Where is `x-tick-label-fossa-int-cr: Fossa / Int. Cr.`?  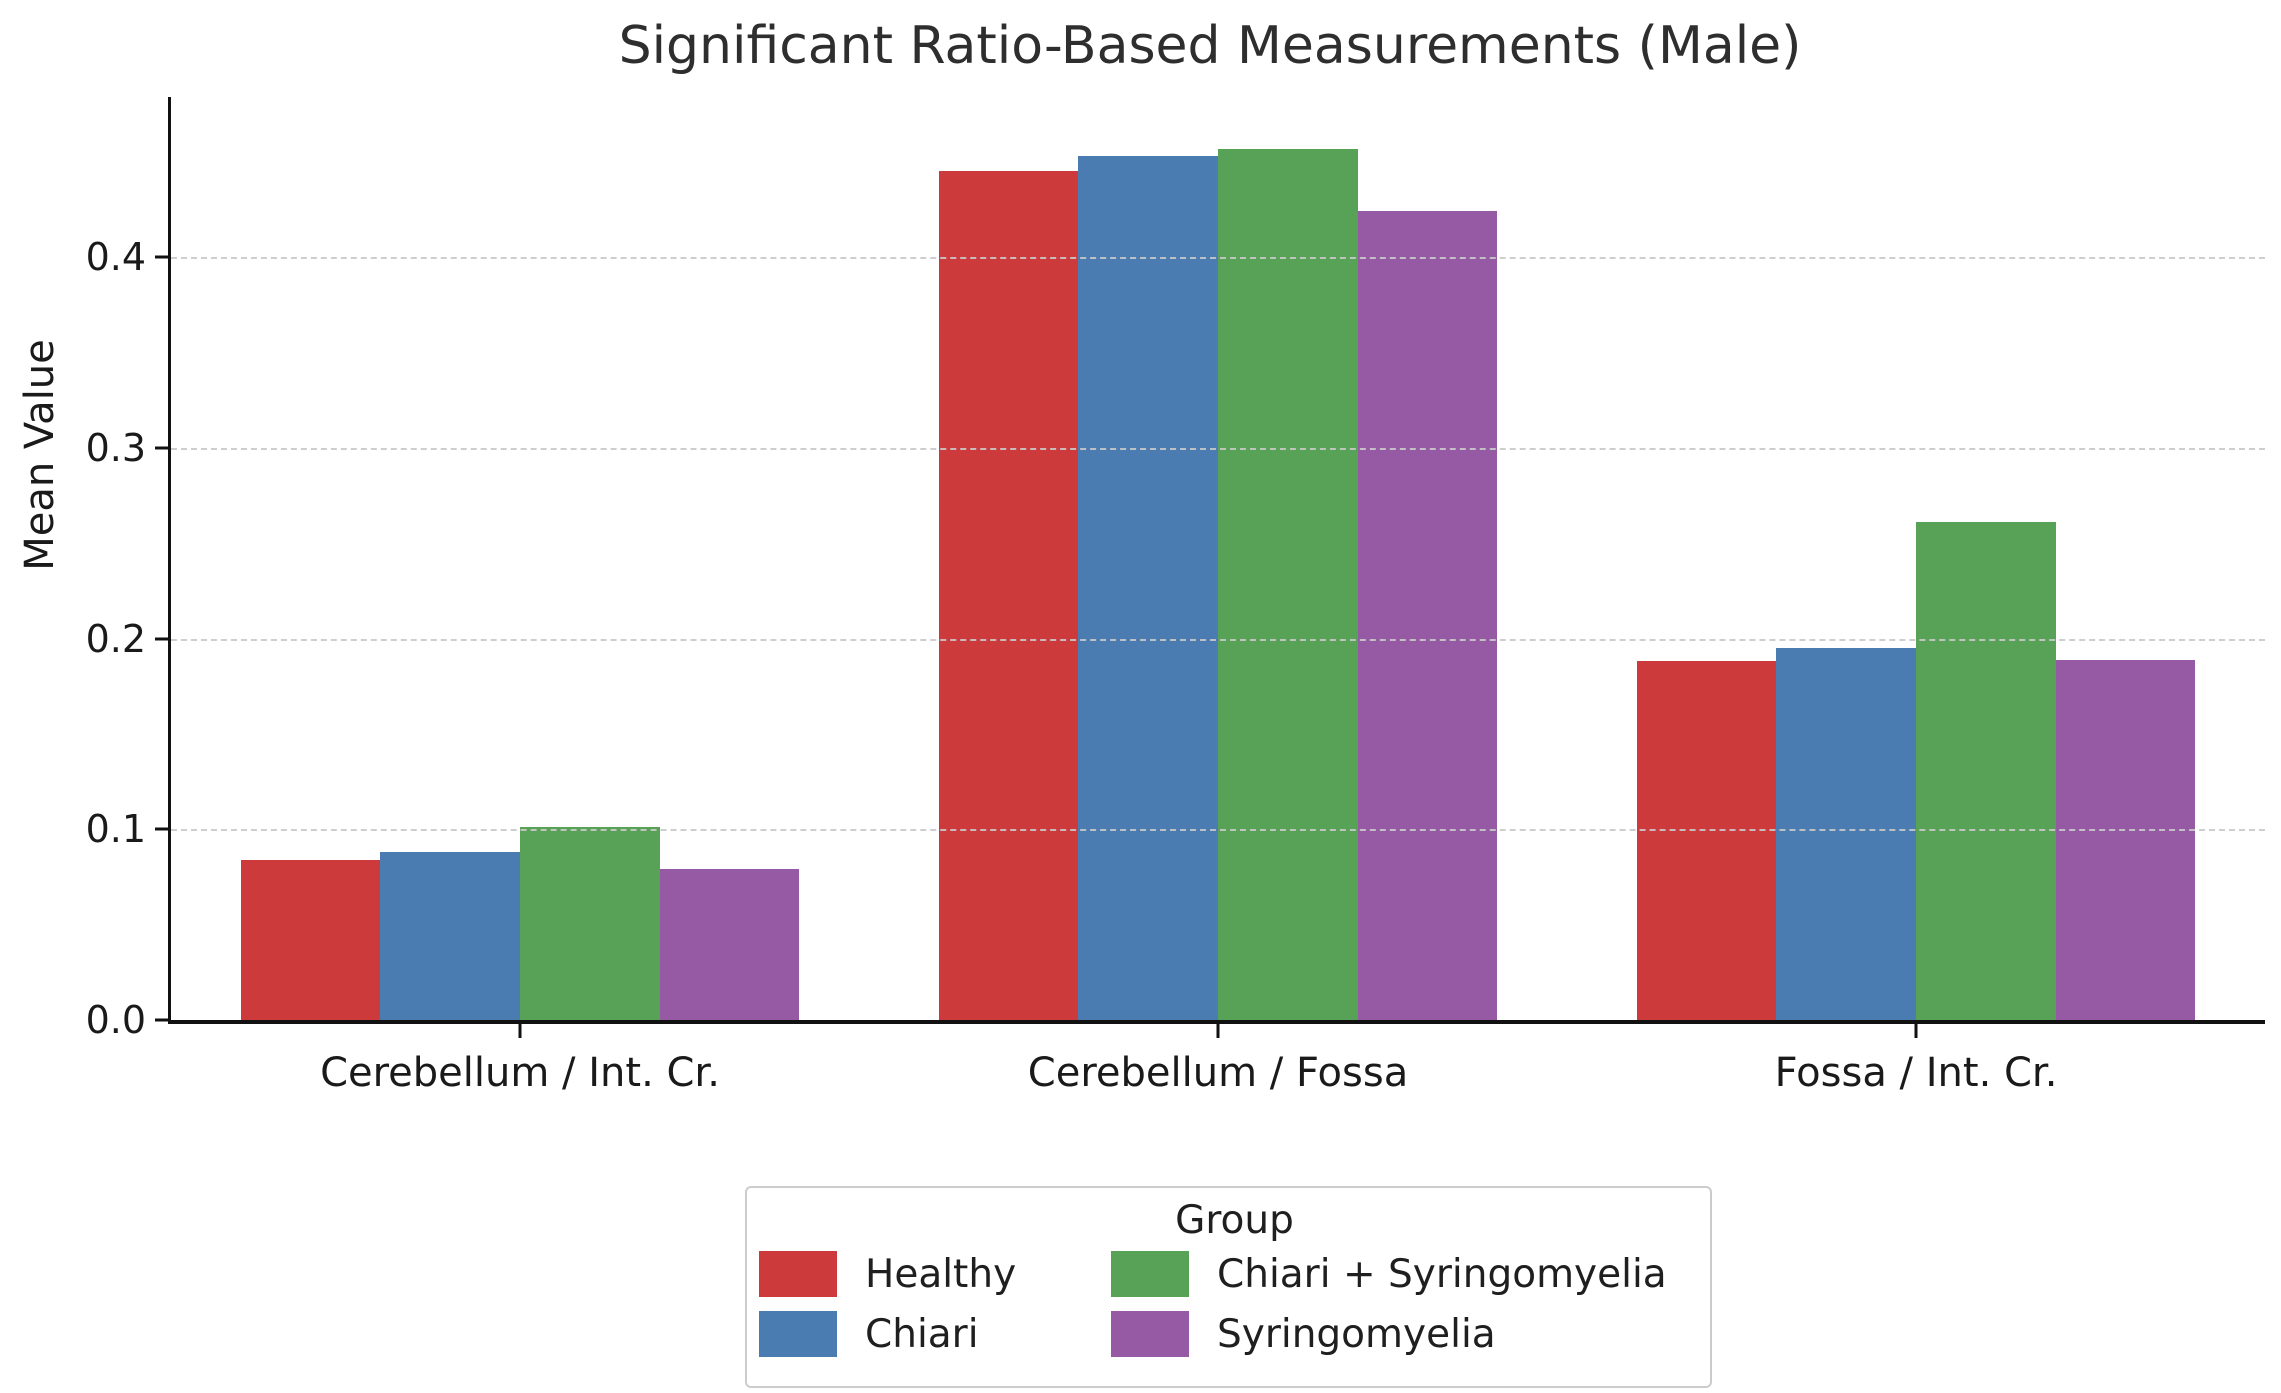
x-tick-label-fossa-int-cr: Fossa / Int. Cr. is located at coordinates (1916, 1073).